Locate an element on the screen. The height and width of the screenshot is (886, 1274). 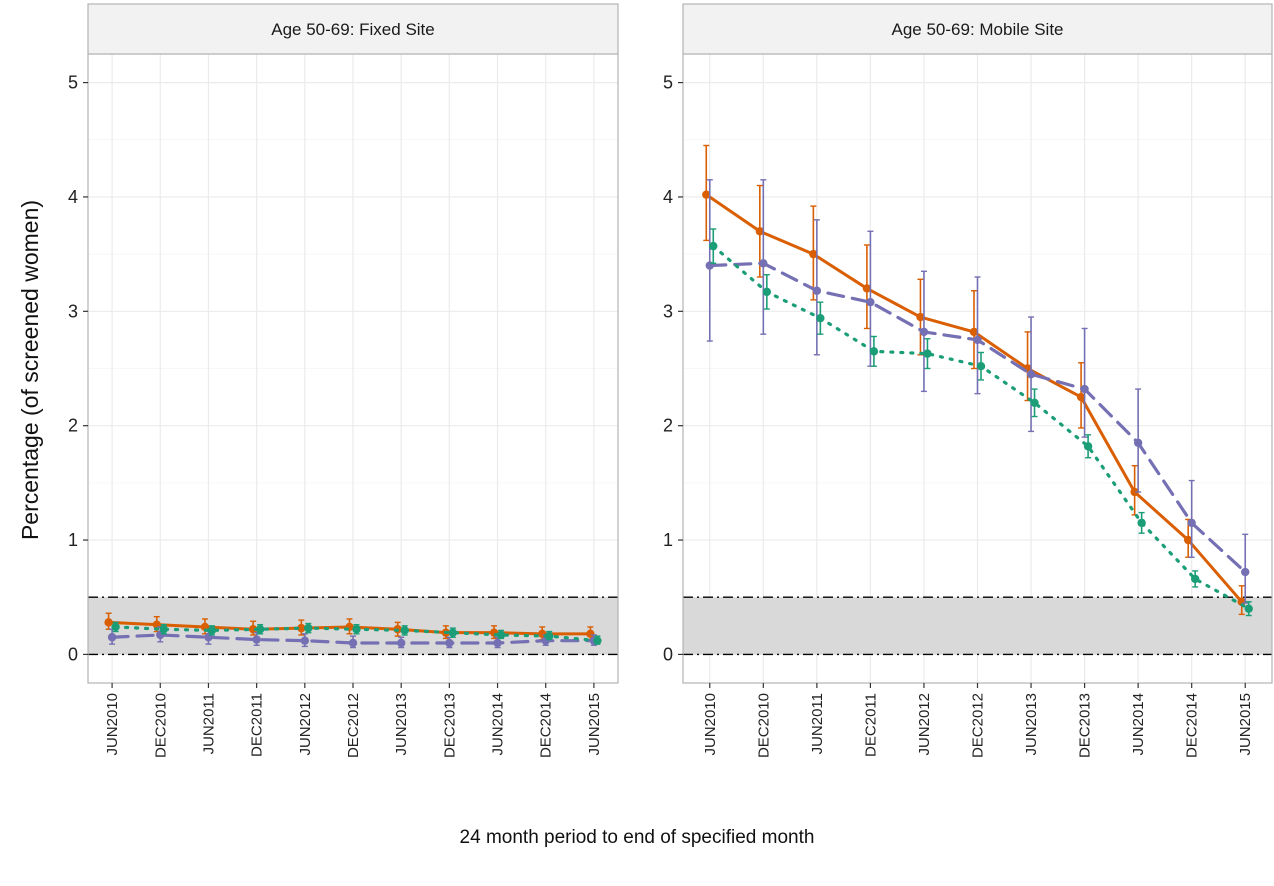
facet-strip-label: Age 50-69: Fixed Site is located at coordinates (352, 29).